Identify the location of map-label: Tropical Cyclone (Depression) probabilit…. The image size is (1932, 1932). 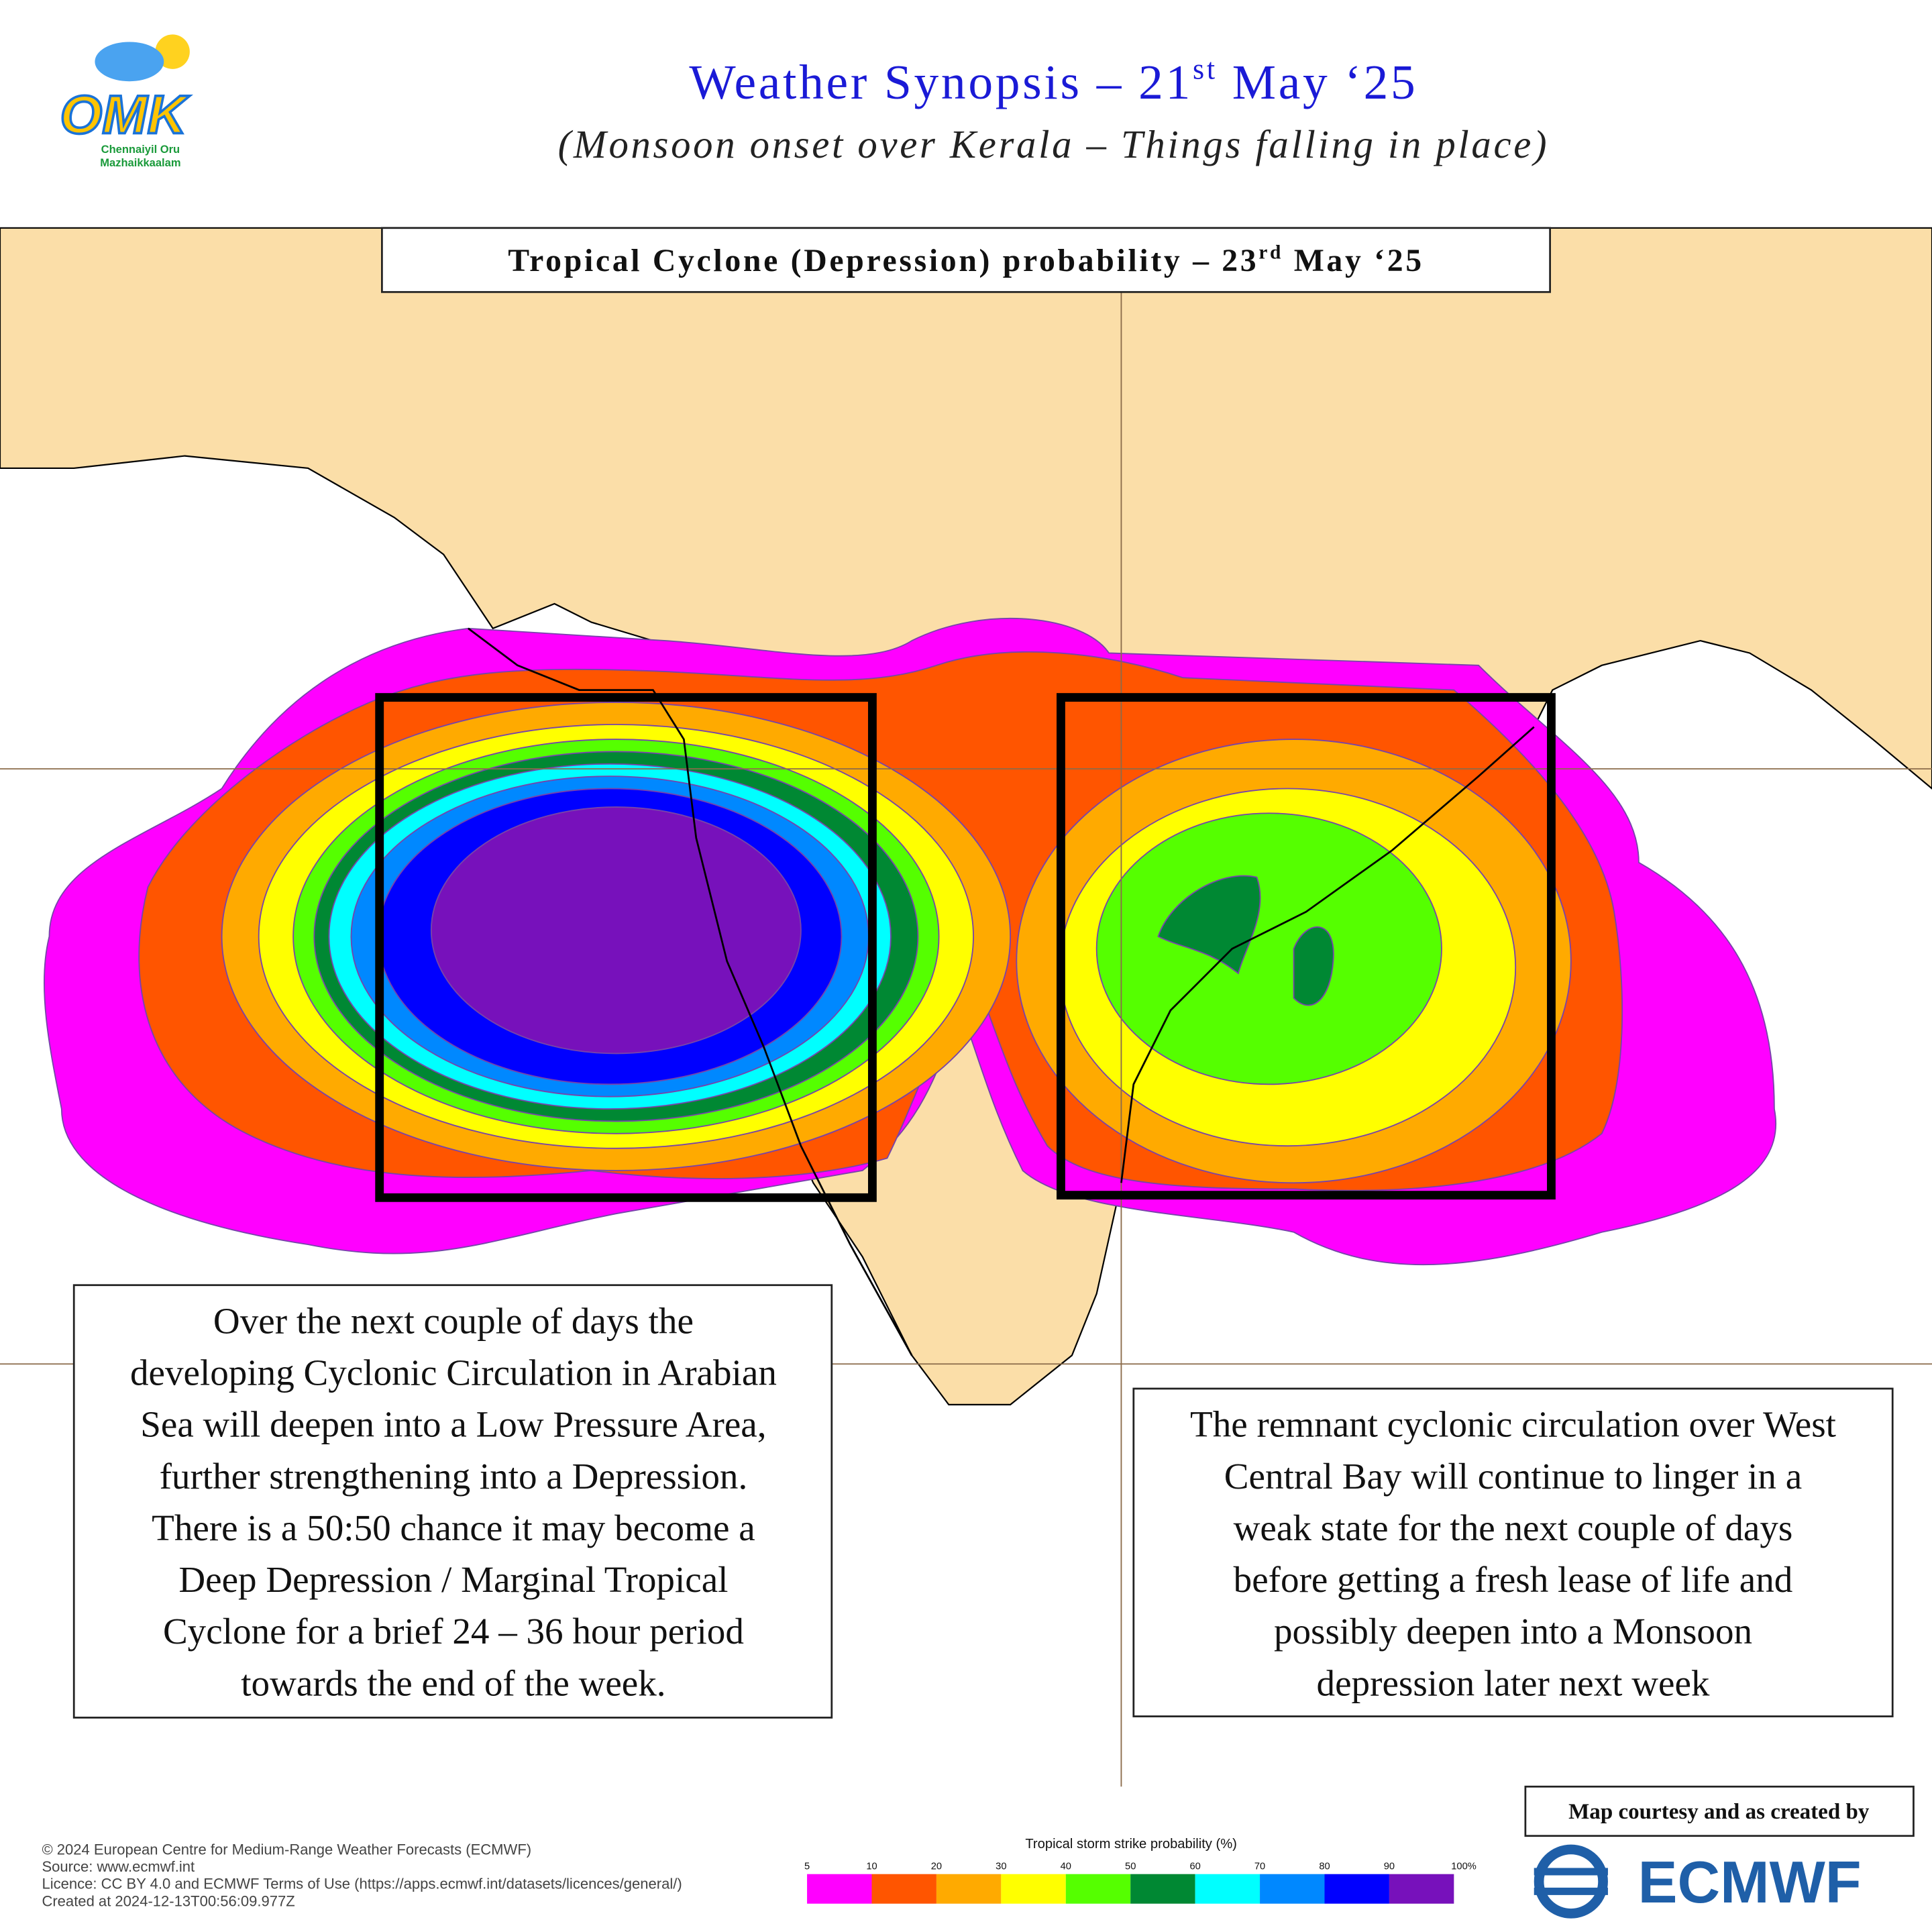
(966, 260).